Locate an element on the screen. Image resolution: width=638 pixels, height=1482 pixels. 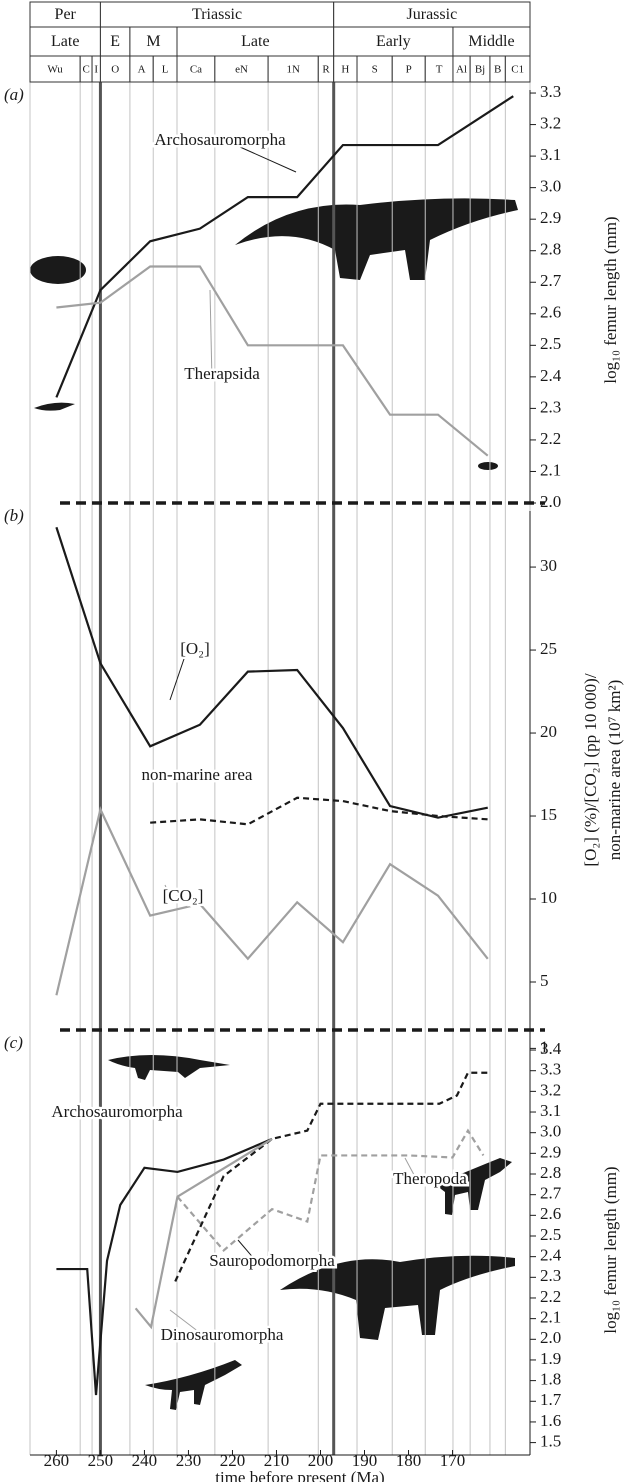
y-axis-title: non-marine area (10⁷ km²) is located at coordinates (614, 770).